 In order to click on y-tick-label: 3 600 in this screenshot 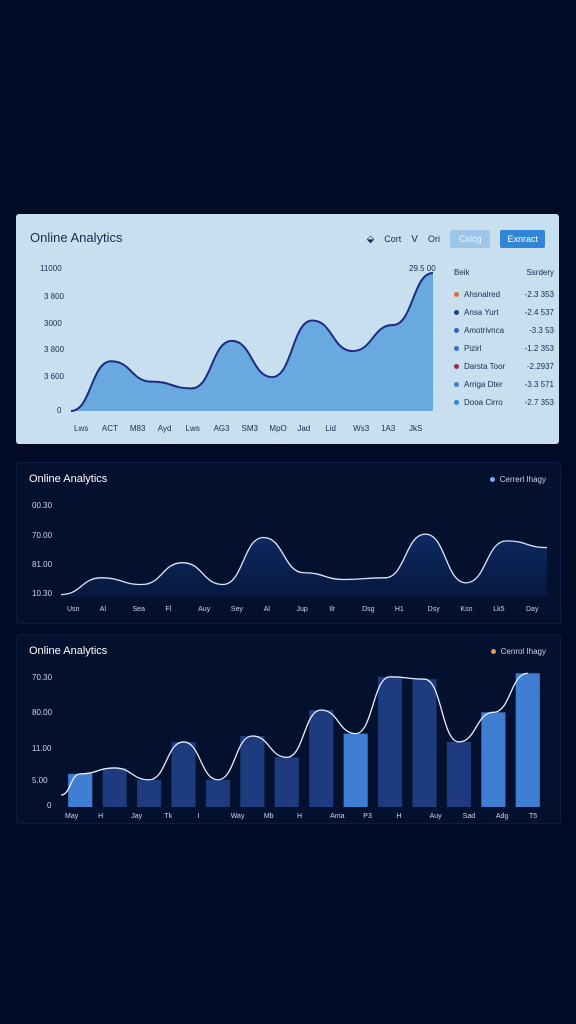, I will do `click(54, 376)`.